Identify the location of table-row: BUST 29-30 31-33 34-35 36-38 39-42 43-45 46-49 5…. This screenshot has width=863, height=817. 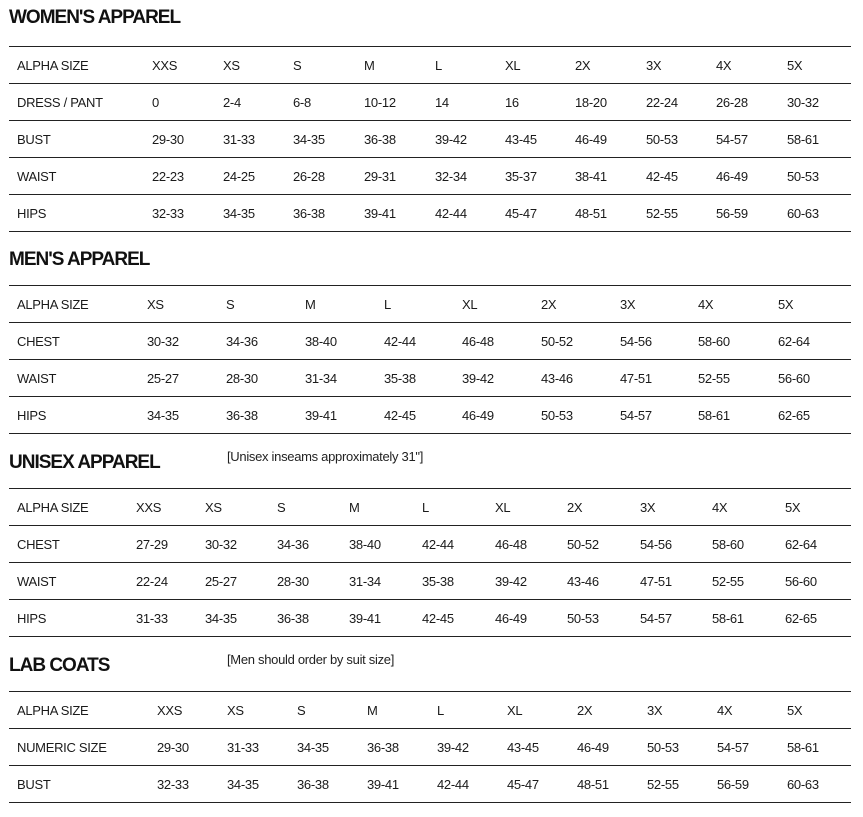
(430, 139).